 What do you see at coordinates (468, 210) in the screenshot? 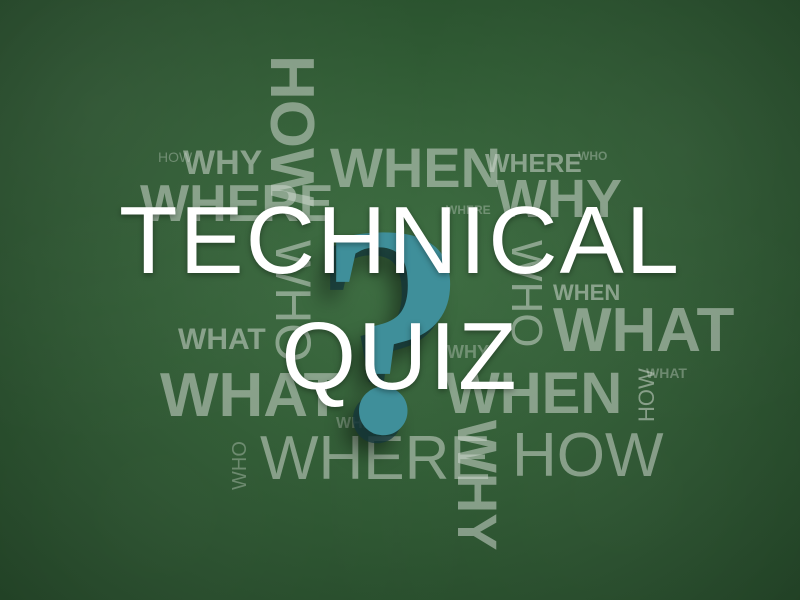
I see `word-where-tiny: WHERE` at bounding box center [468, 210].